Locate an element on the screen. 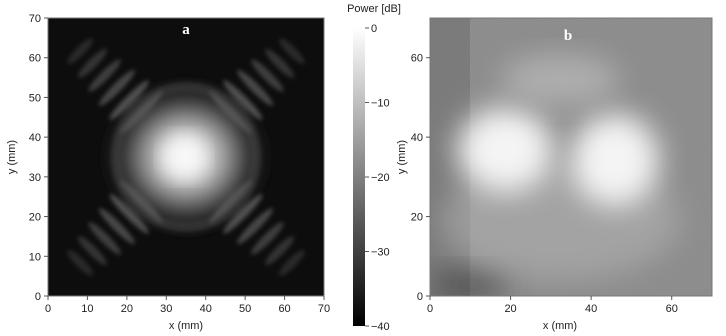 This screenshot has height=336, width=726. ytick-label-b: 0 is located at coordinates (420, 297).